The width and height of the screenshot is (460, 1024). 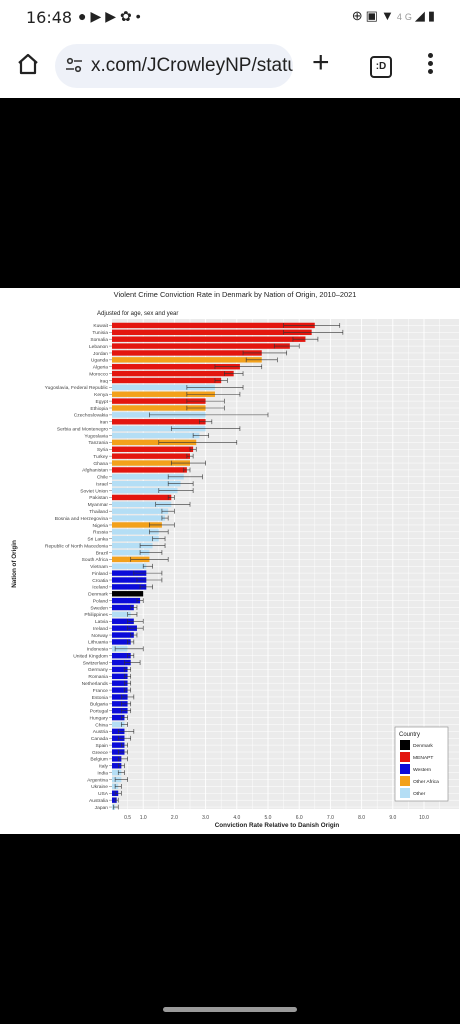 What do you see at coordinates (146, 483) in the screenshot?
I see `bar-israel` at bounding box center [146, 483].